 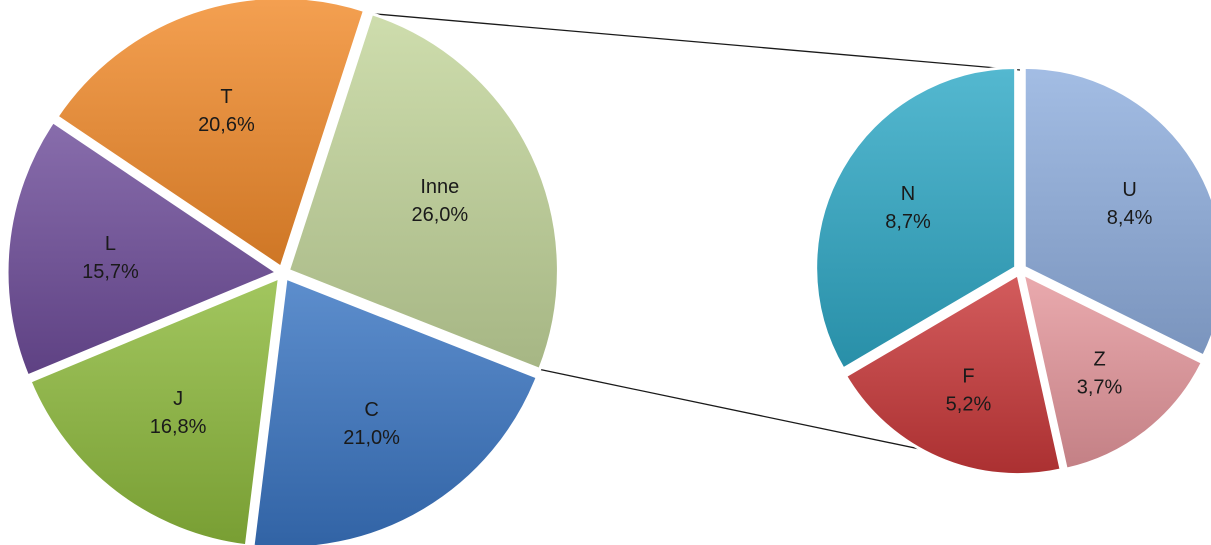 What do you see at coordinates (143, 248) in the screenshot?
I see `pie-slice-l` at bounding box center [143, 248].